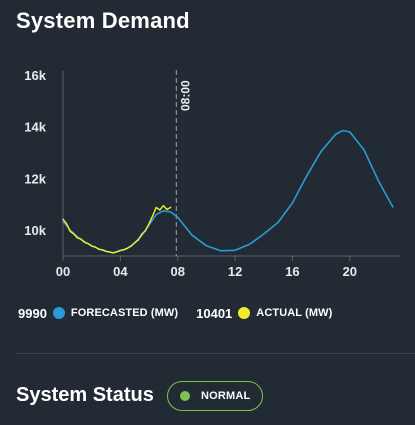  Describe the element at coordinates (294, 313) in the screenshot. I see `actual-legend-label: ACTUAL (MW)` at that location.